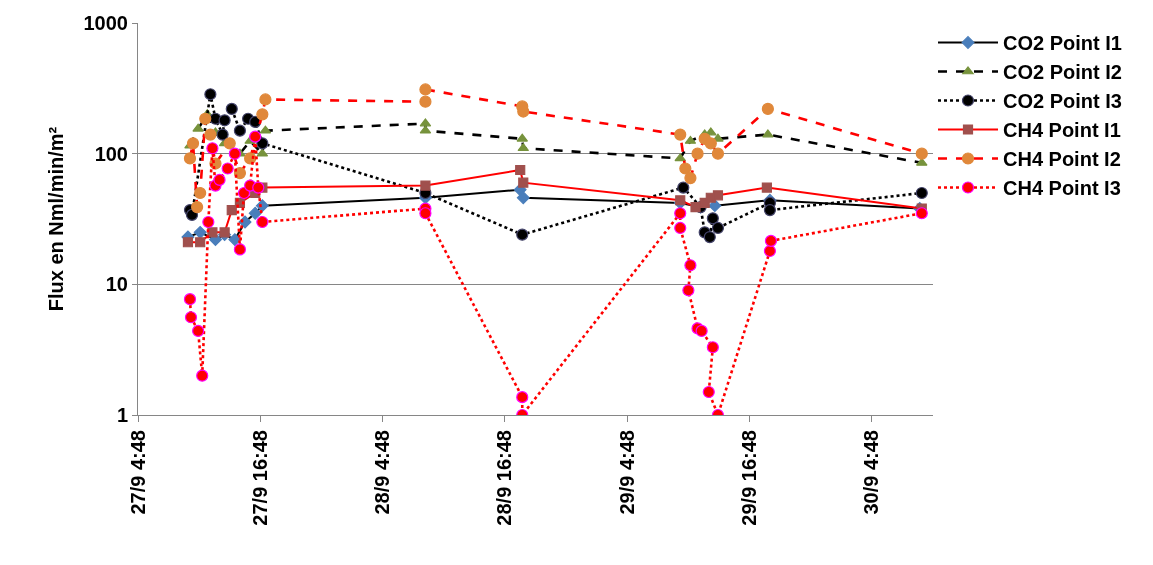  What do you see at coordinates (259, 478) in the screenshot?
I see `x-tick-label: 27/9 16:48` at bounding box center [259, 478].